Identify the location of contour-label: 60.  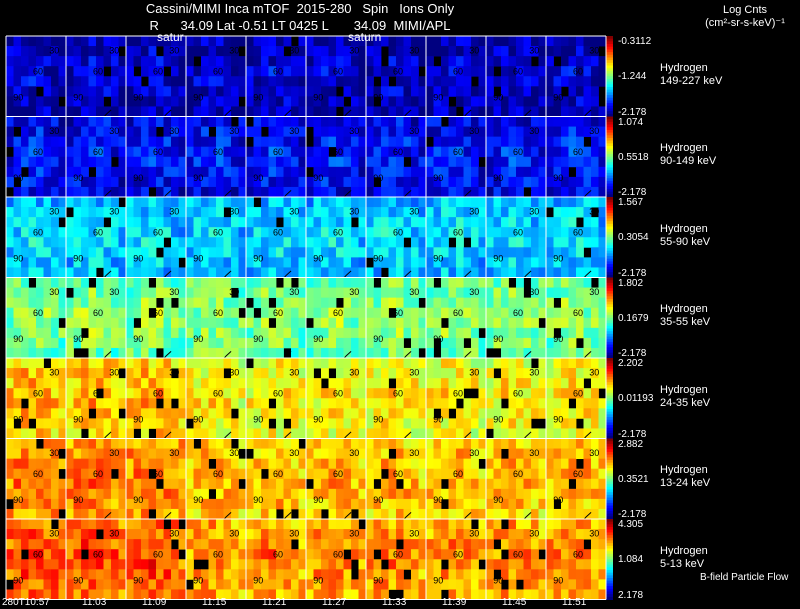
(38, 555).